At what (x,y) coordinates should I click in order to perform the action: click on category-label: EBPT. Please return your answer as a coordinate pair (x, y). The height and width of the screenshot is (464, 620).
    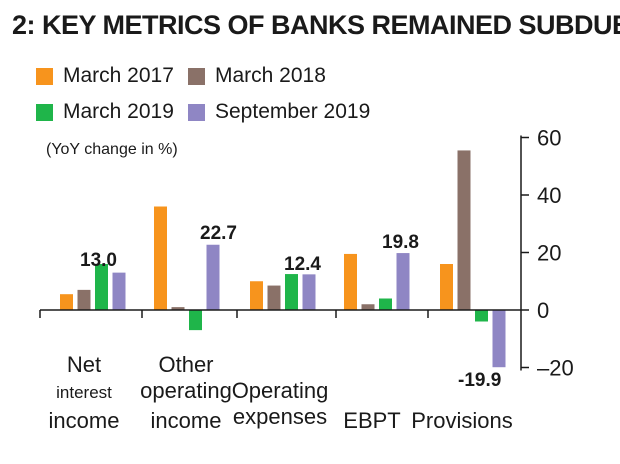
    Looking at the image, I should click on (371, 420).